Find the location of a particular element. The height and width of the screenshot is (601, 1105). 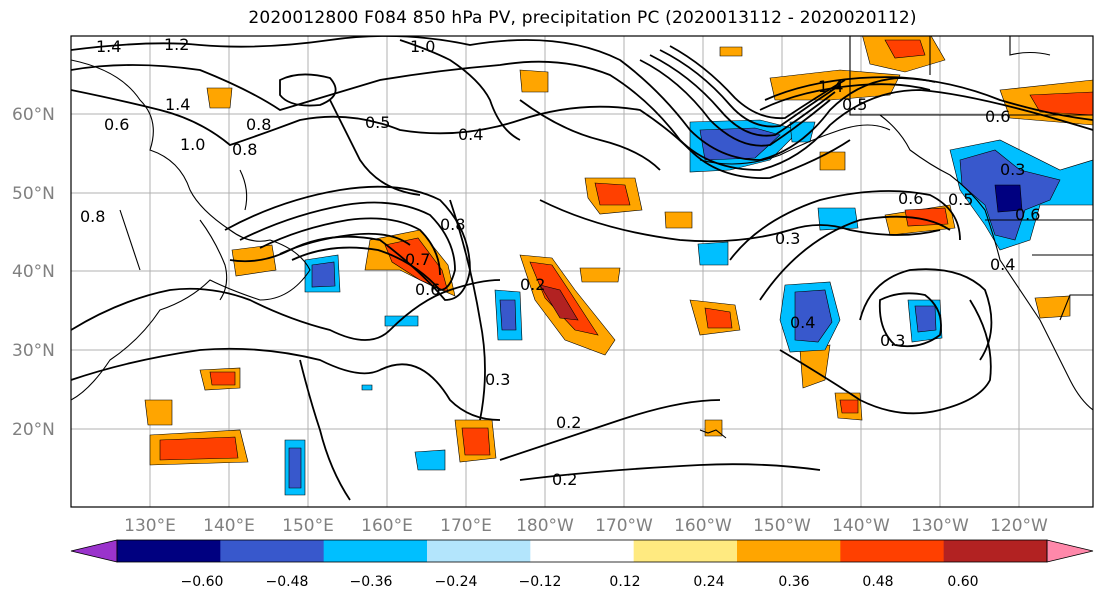

lon-label: 140°E is located at coordinates (229, 526).